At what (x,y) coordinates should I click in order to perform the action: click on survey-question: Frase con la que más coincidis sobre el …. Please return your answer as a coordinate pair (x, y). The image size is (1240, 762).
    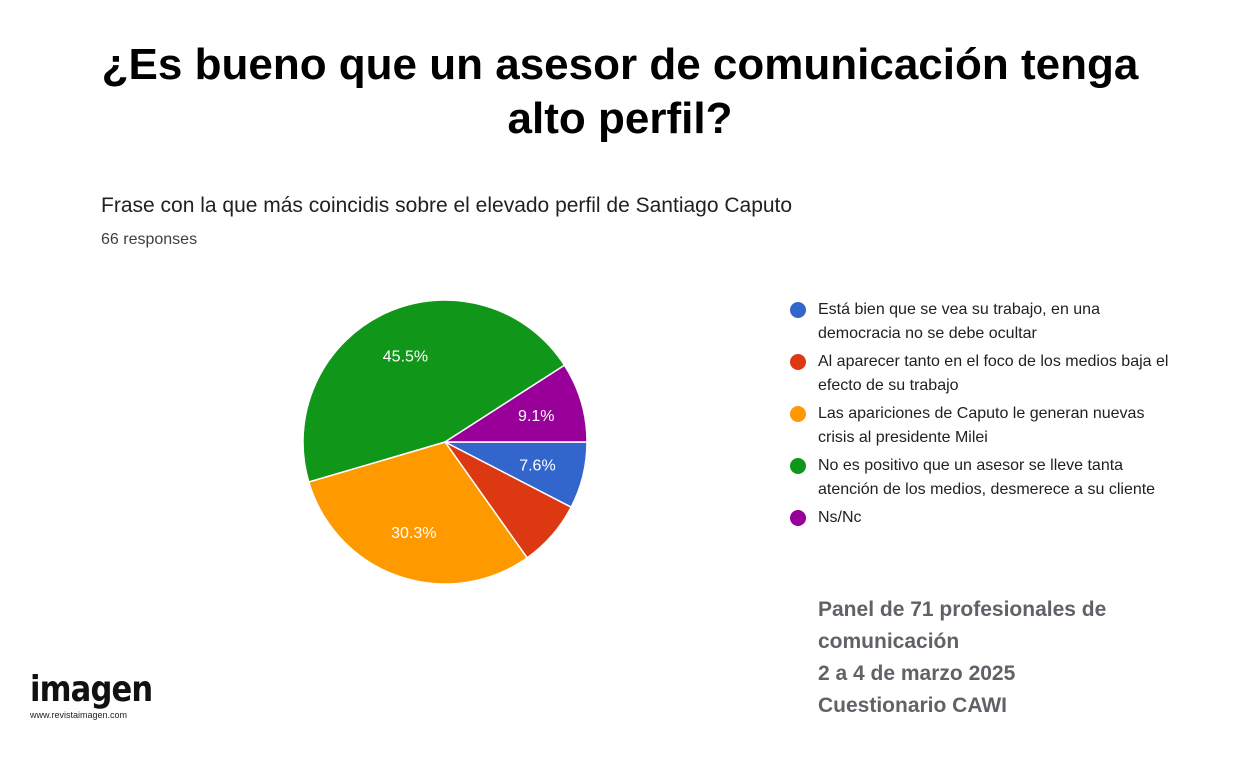
    Looking at the image, I should click on (447, 205).